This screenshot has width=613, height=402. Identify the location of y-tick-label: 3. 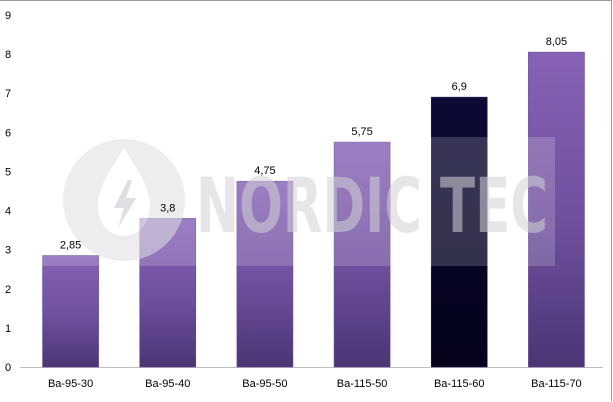
(8, 251).